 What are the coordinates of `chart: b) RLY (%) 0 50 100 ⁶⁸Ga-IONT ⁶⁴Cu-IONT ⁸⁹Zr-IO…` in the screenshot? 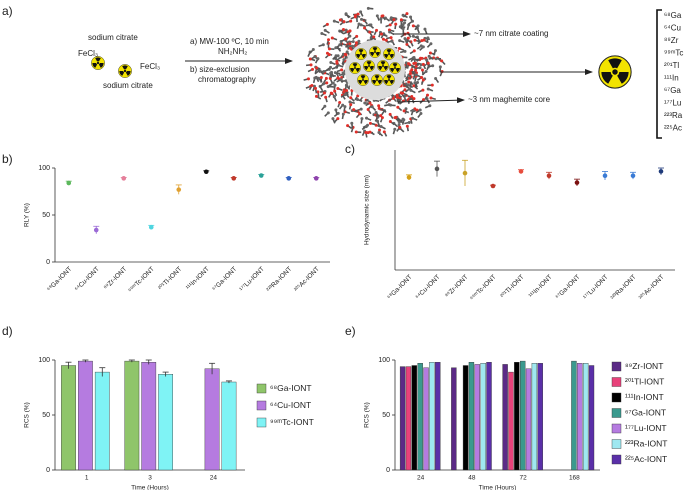 It's located at (166, 223).